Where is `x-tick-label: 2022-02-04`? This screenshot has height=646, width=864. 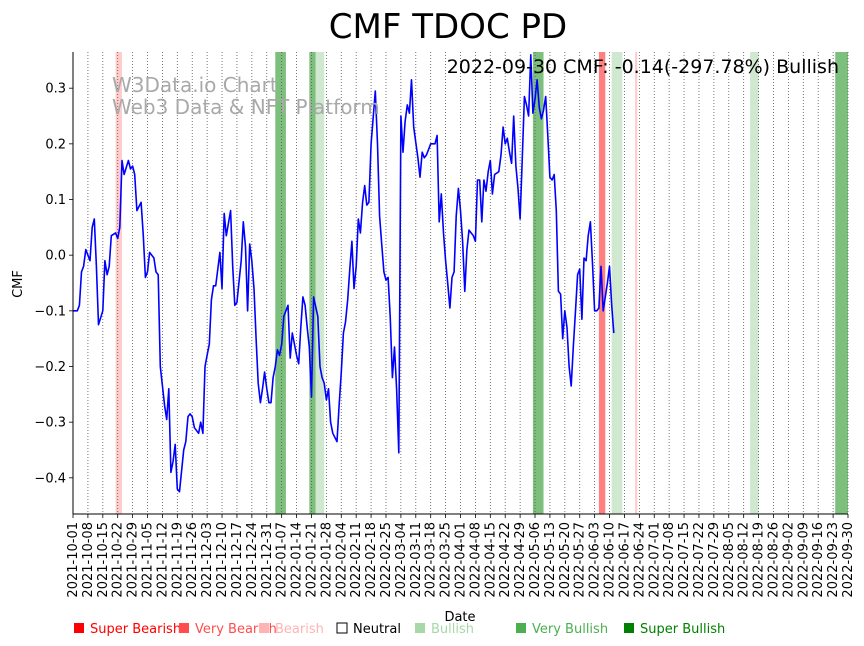
x-tick-label: 2022-02-04 is located at coordinates (341, 560).